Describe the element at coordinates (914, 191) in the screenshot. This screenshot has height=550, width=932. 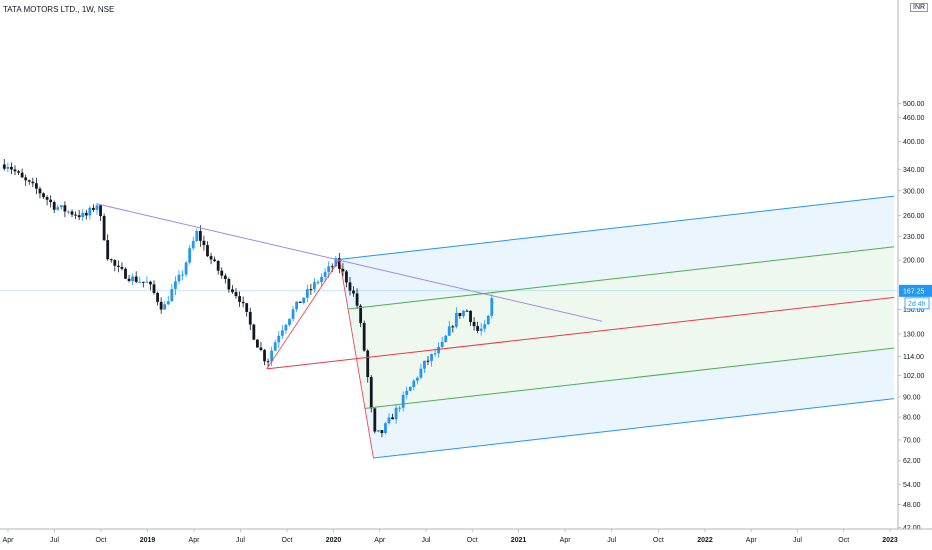
I see `price-tick-label: 300.00` at that location.